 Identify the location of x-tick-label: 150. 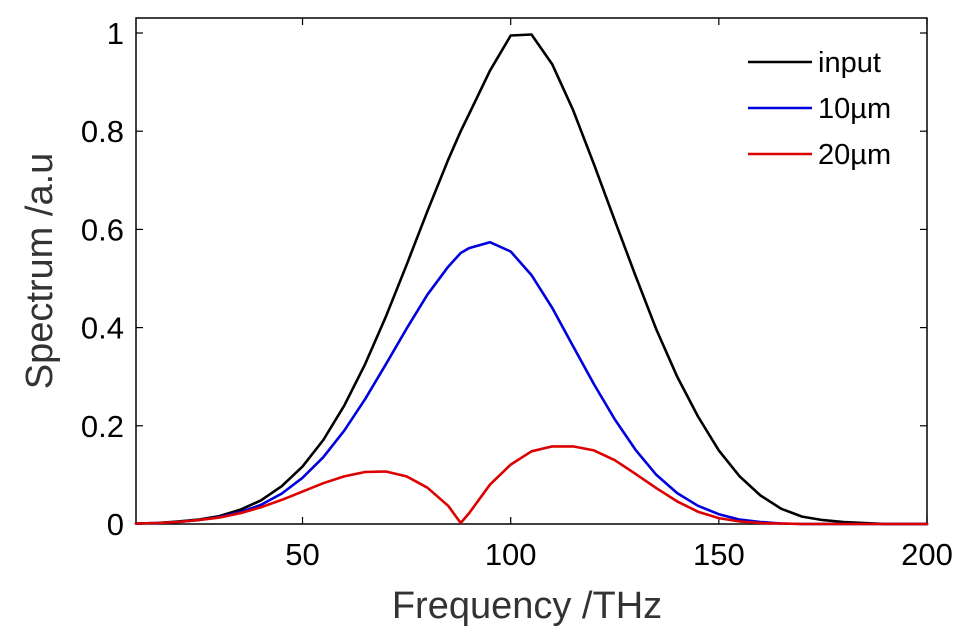
(719, 554).